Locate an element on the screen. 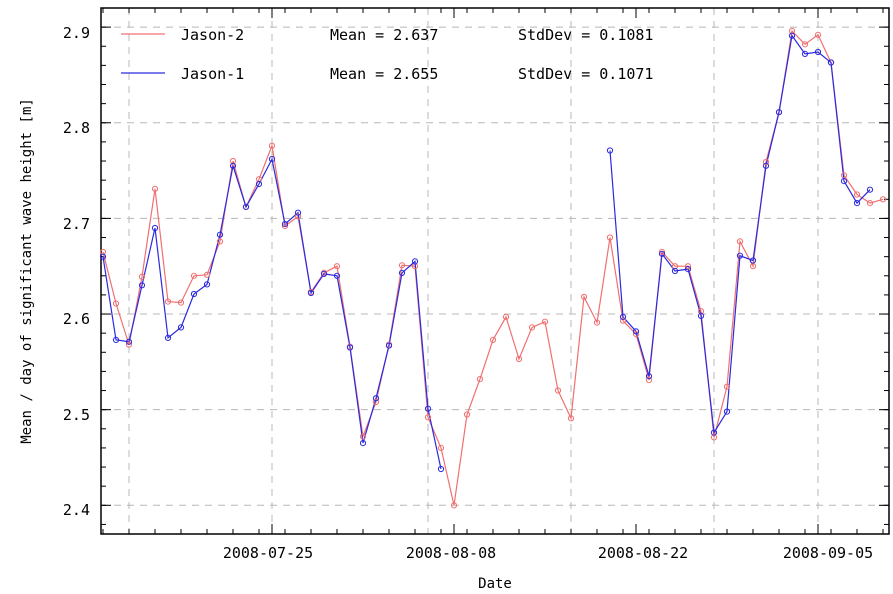 This screenshot has height=594, width=893. y-tick-label: 2.9 is located at coordinates (76, 33).